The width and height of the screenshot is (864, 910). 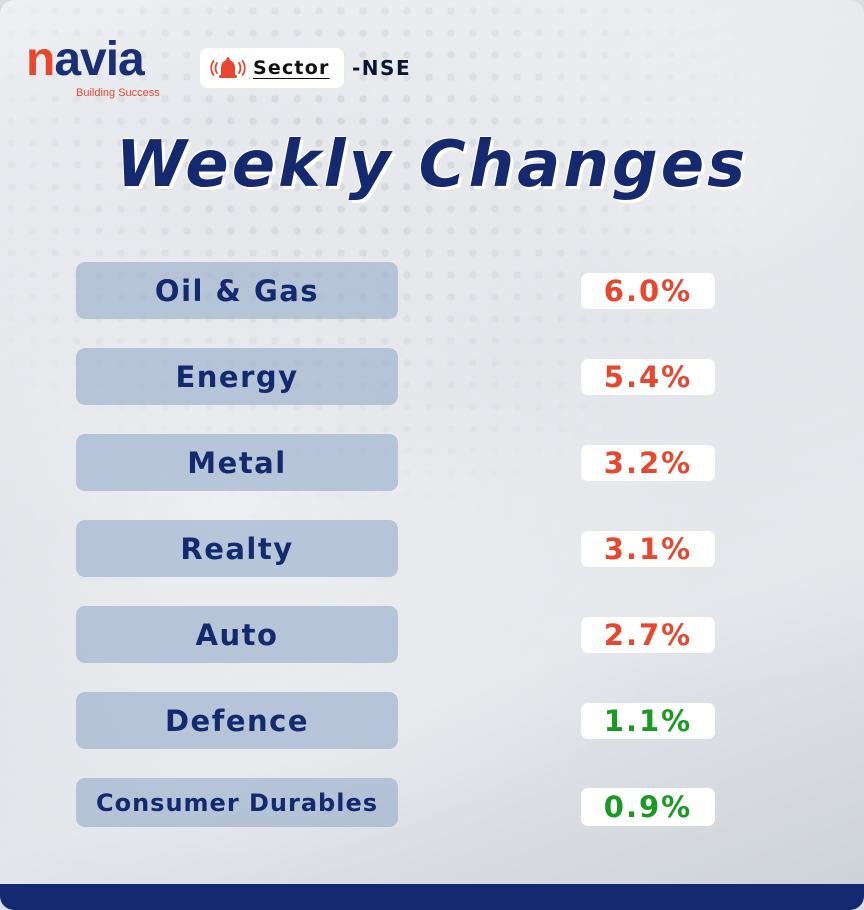 What do you see at coordinates (432, 897) in the screenshot?
I see `footer-bar` at bounding box center [432, 897].